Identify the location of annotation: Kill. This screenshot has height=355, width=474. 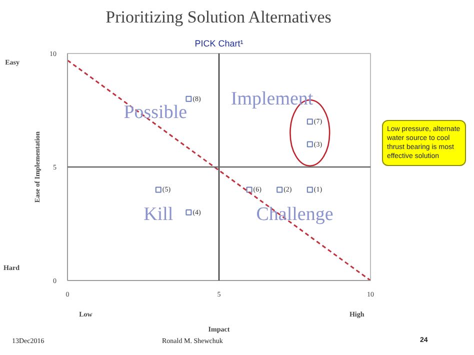
(159, 215).